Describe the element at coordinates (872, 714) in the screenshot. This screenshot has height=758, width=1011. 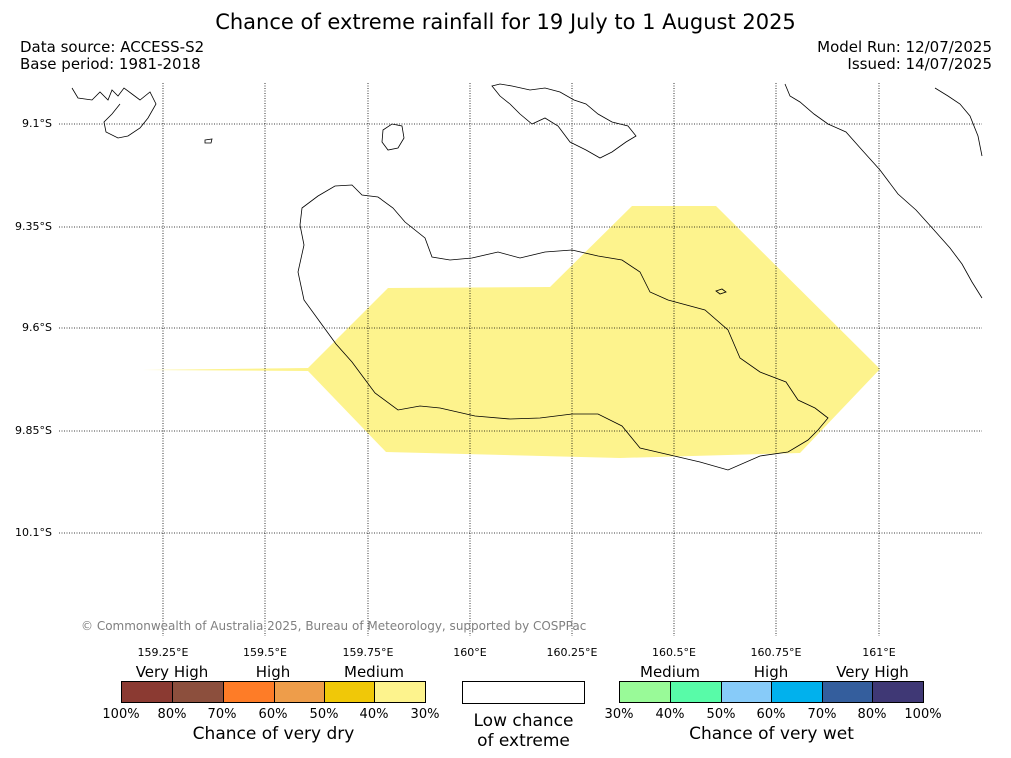
I see `wet-tick-6: 80%` at that location.